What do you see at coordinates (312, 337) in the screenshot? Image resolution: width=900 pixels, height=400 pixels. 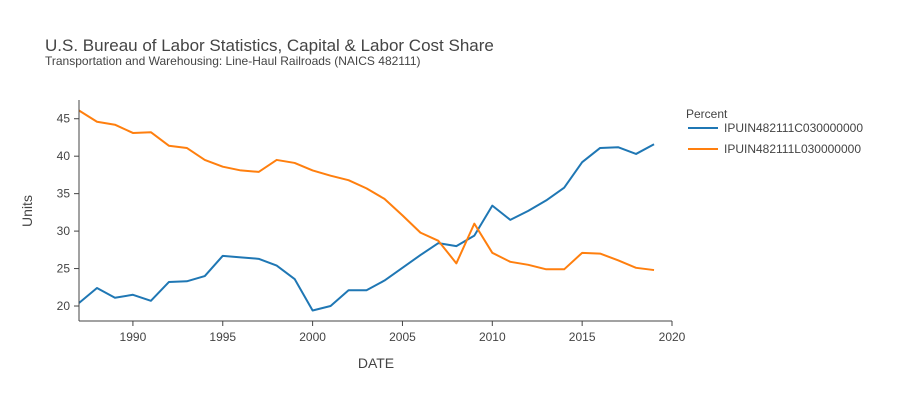 I see `x-tick-label: 2000` at bounding box center [312, 337].